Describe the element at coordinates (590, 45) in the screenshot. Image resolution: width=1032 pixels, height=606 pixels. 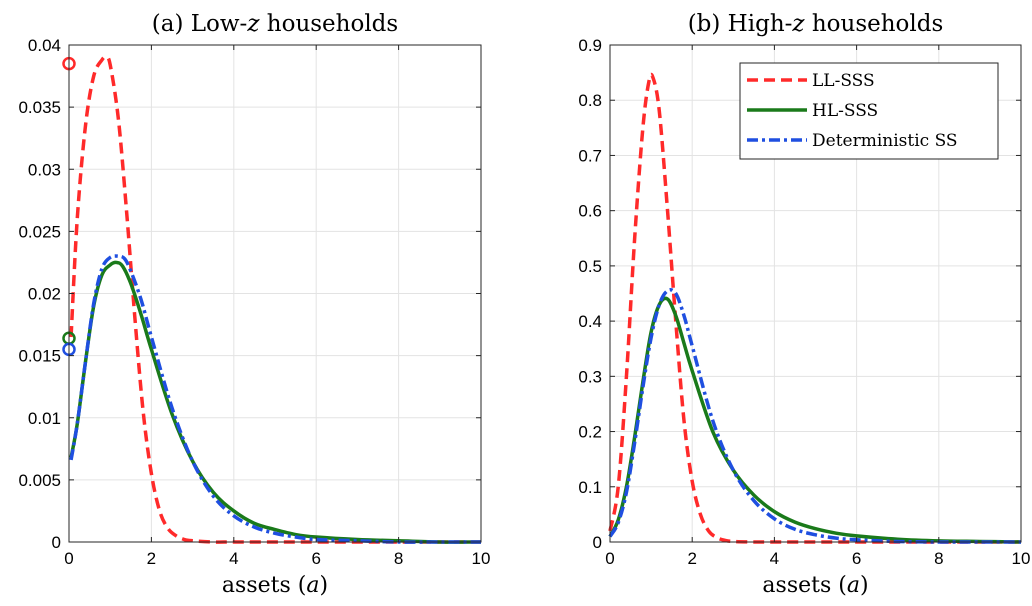
I see `y-tick-label: 0.9` at that location.